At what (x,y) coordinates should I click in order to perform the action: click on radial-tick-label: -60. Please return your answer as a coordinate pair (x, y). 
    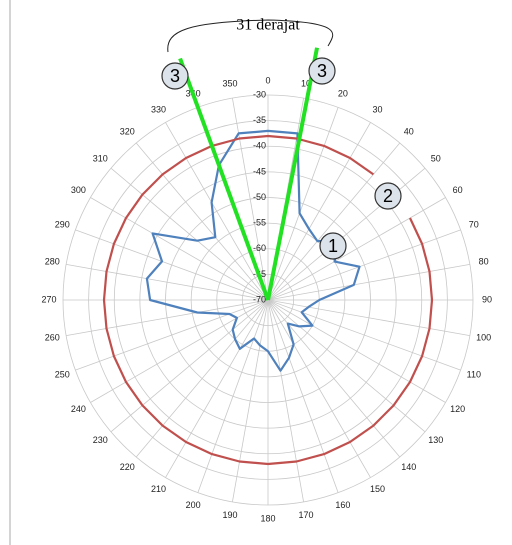
    Looking at the image, I should click on (259, 248).